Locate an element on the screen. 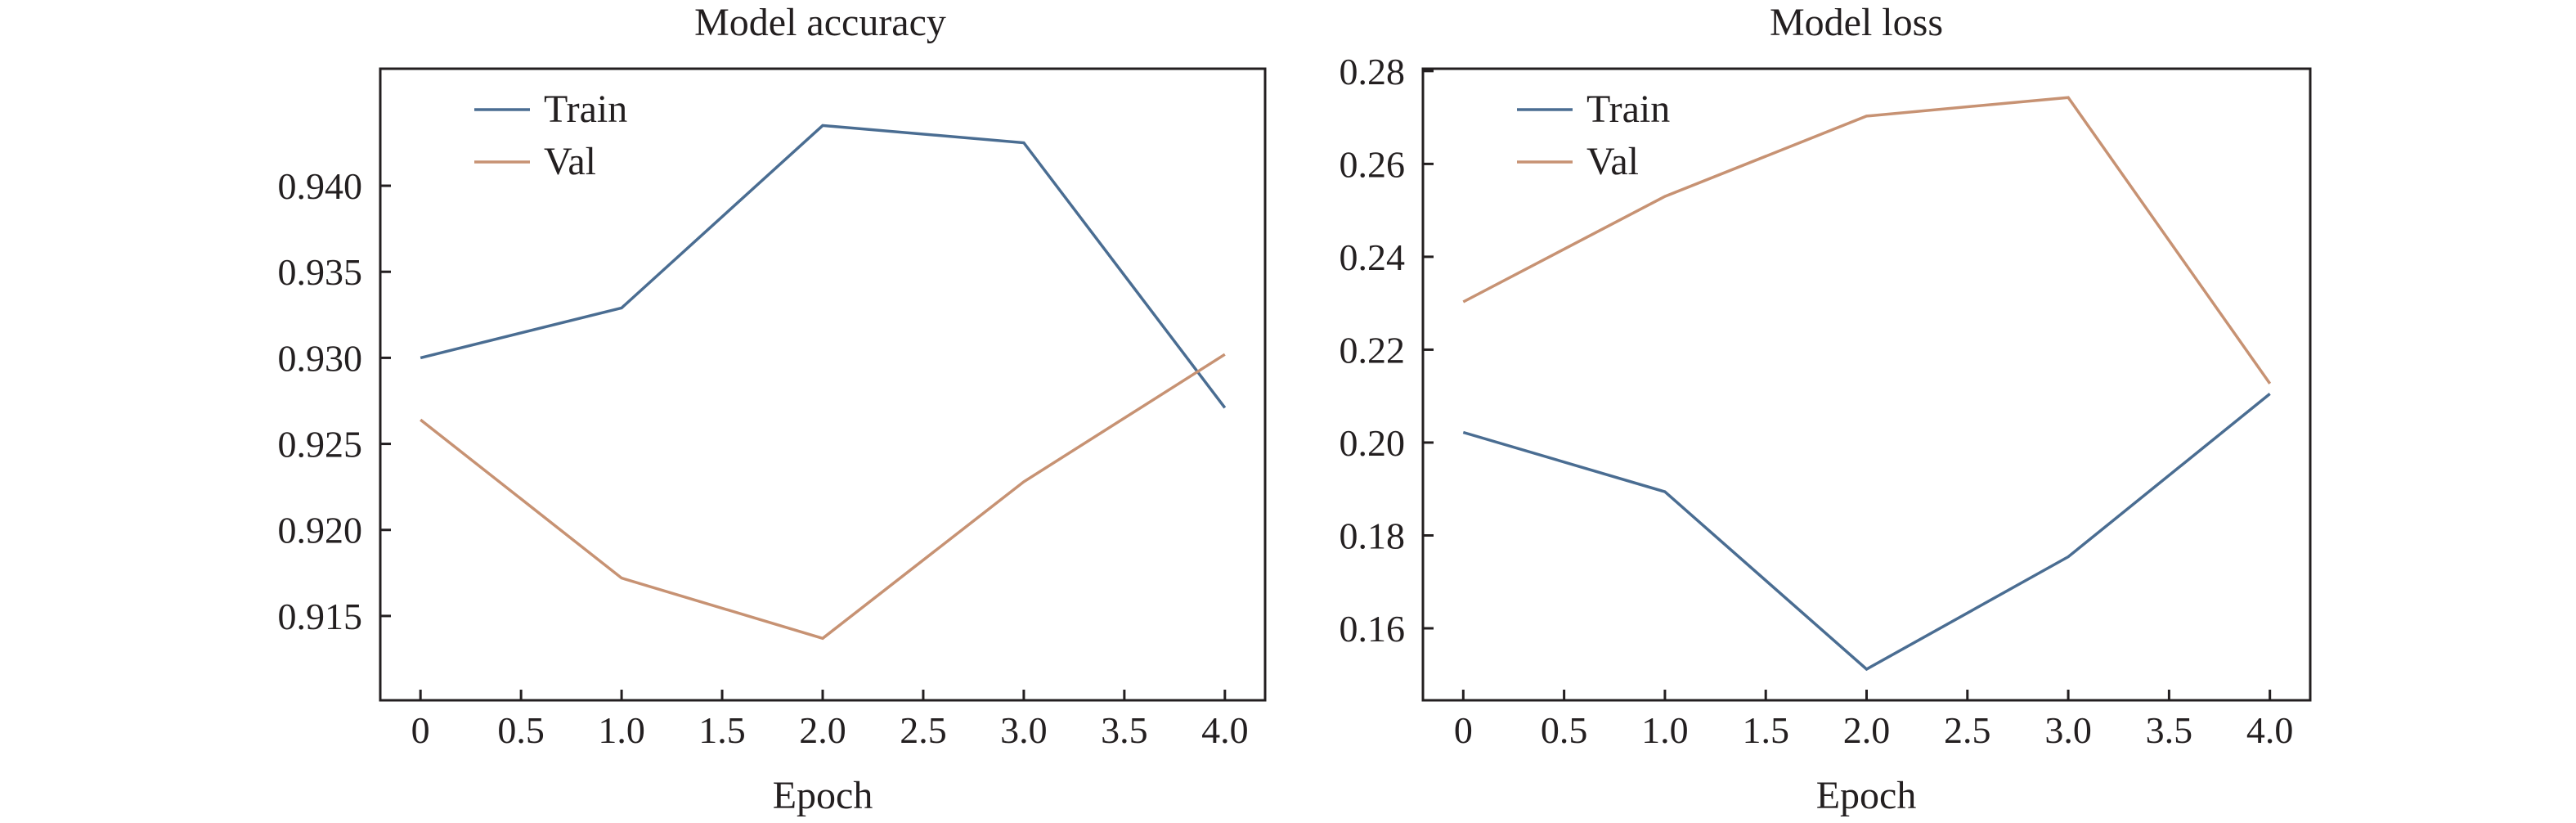 This screenshot has height=823, width=2576. accuracy-y-tick-label: 0.930 is located at coordinates (320, 358).